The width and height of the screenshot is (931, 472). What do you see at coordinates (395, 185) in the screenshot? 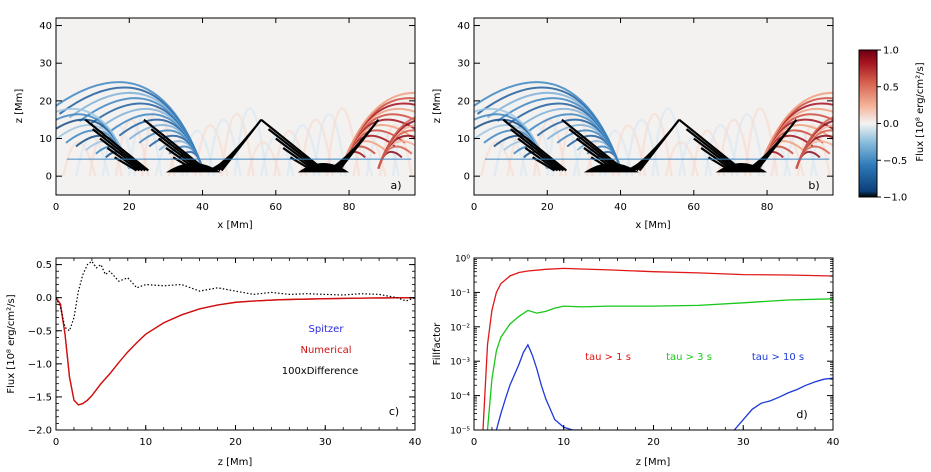
I see `panel-a-label: a)` at bounding box center [395, 185].